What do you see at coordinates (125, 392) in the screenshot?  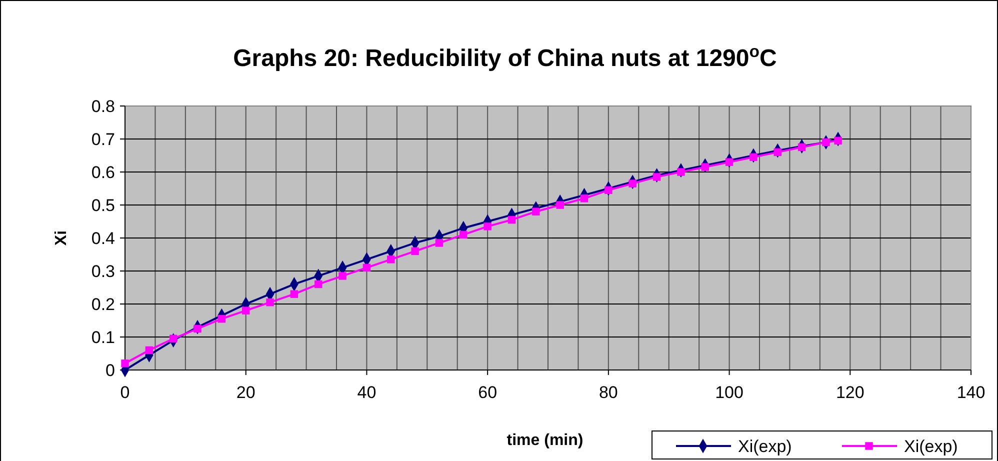 I see `x-tick-label: 0` at bounding box center [125, 392].